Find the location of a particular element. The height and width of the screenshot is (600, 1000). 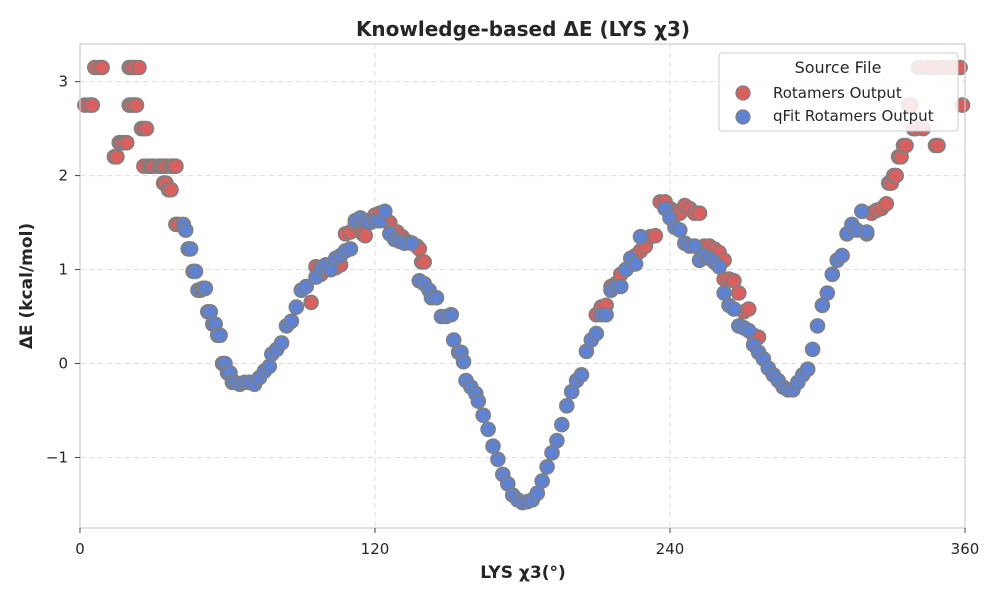

legend-label-qfit: qFit Rotamers Output is located at coordinates (853, 116).